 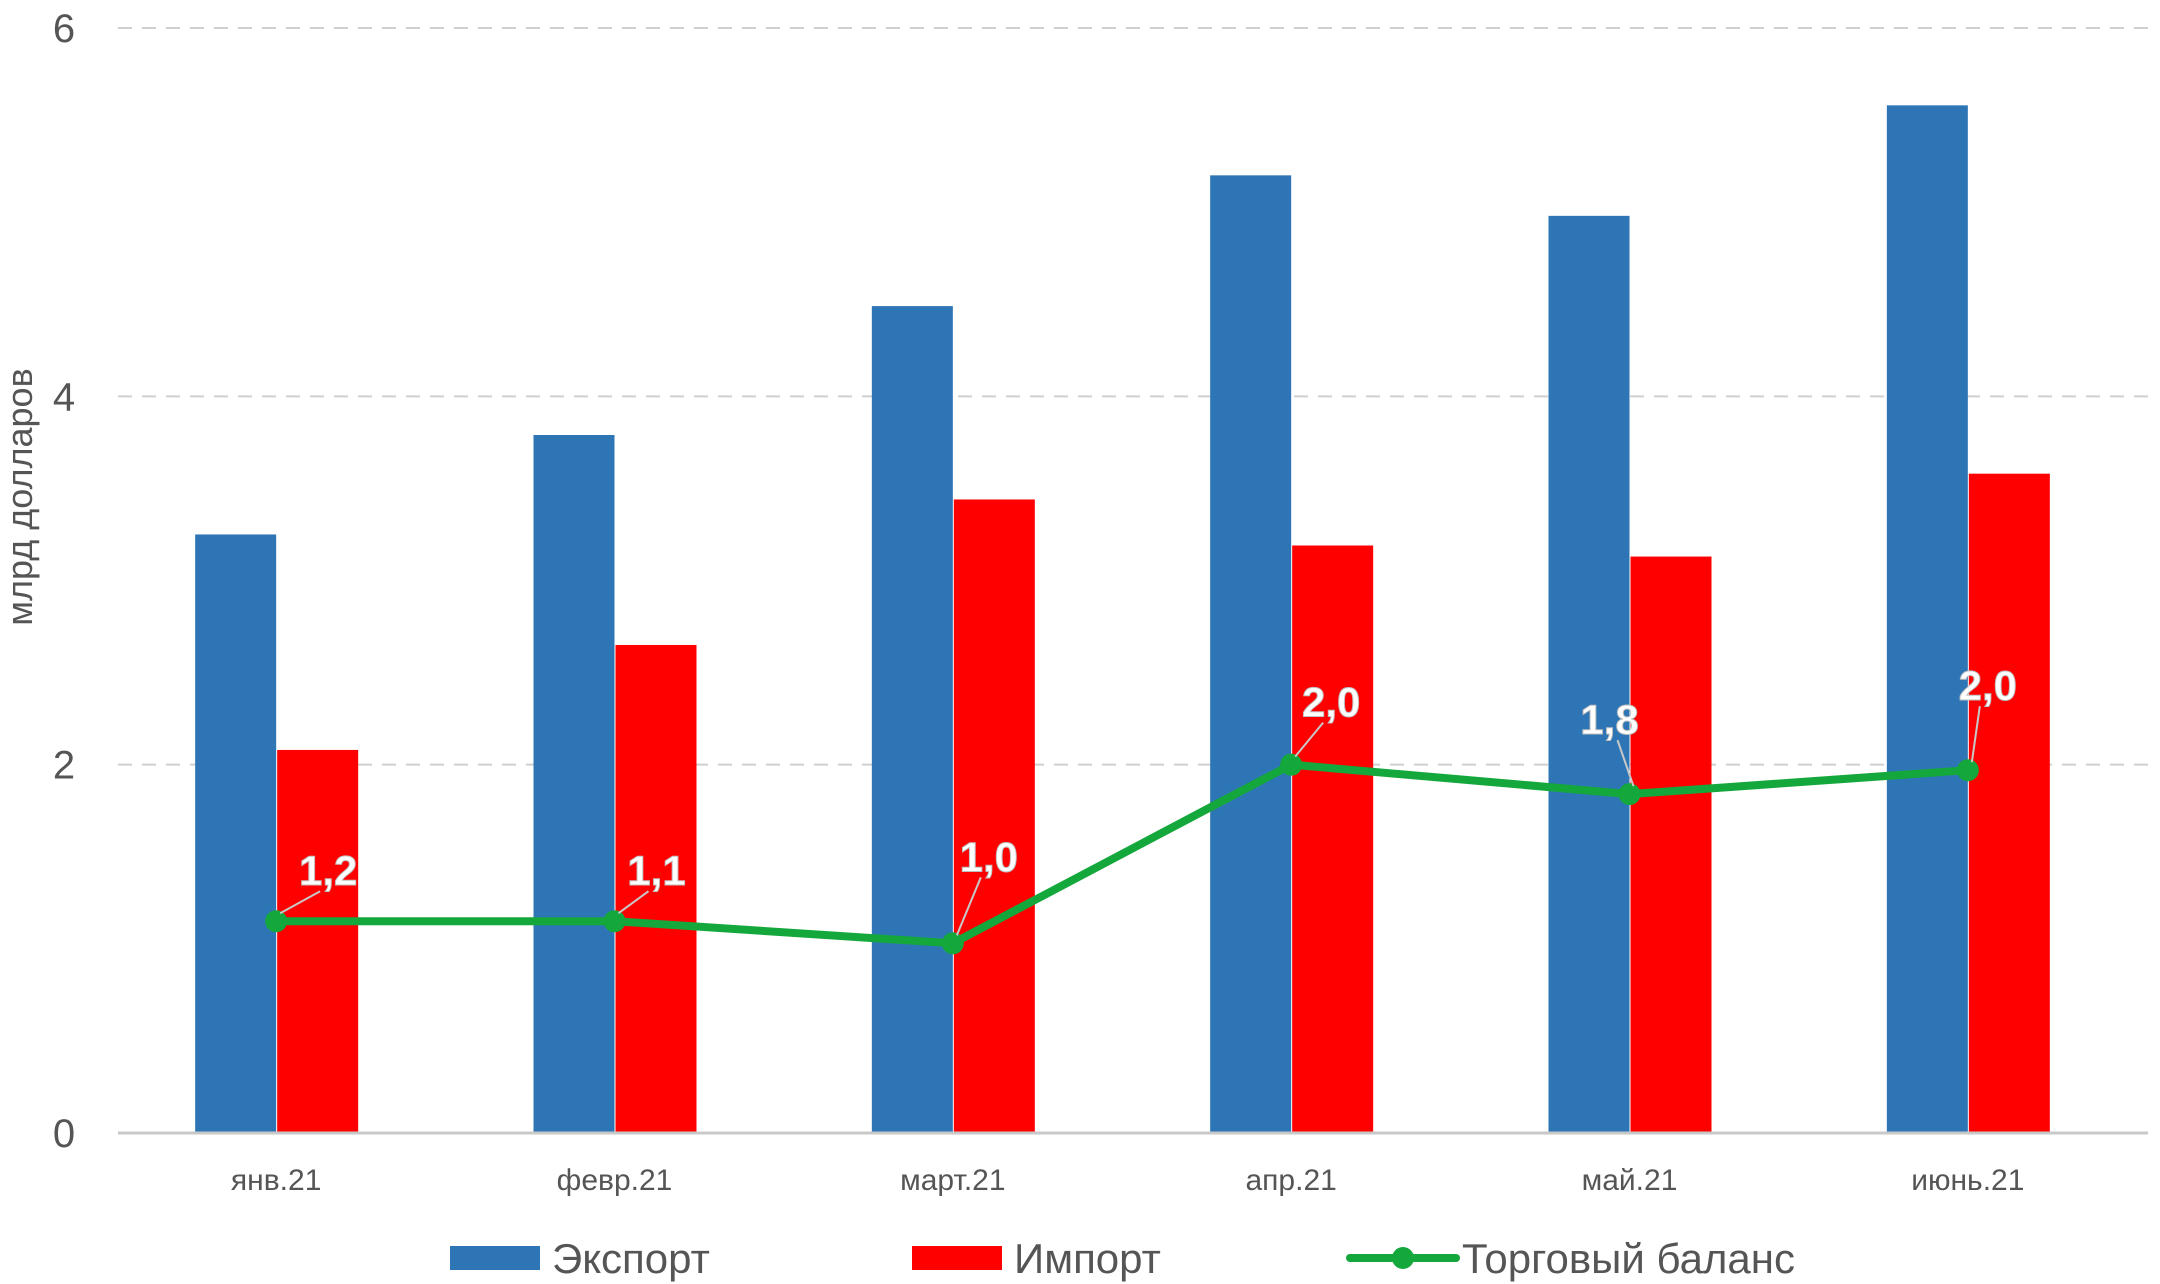 I want to click on y-tick-label: 4, so click(x=64, y=397).